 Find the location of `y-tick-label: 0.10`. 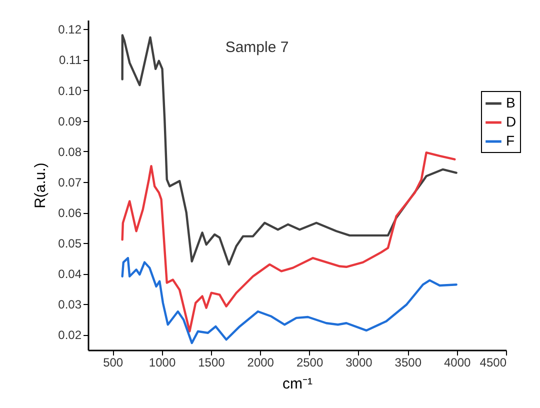

y-tick-label: 0.10 is located at coordinates (70, 91).